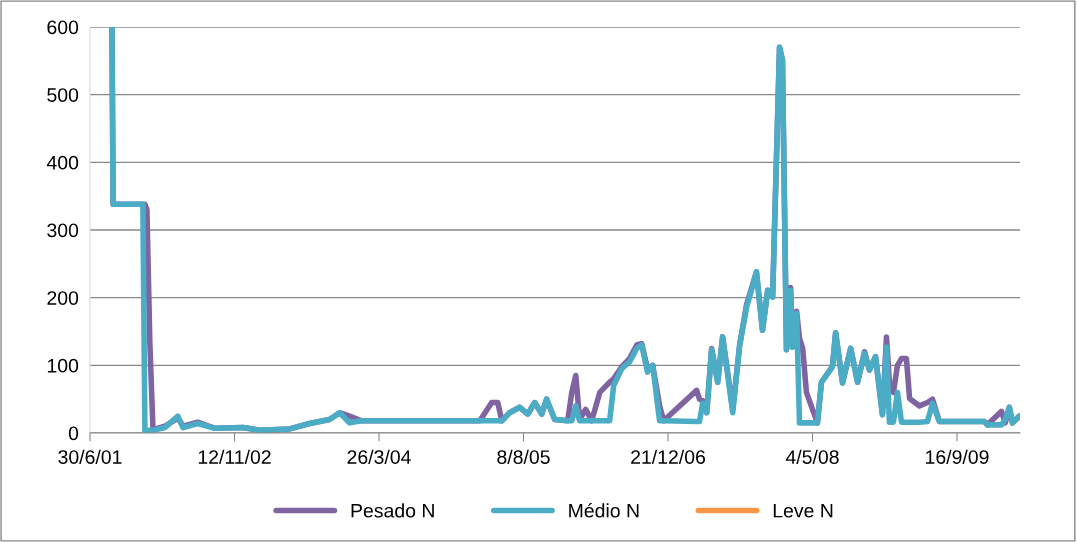  I want to click on y-tick-label: 100, so click(63, 365).